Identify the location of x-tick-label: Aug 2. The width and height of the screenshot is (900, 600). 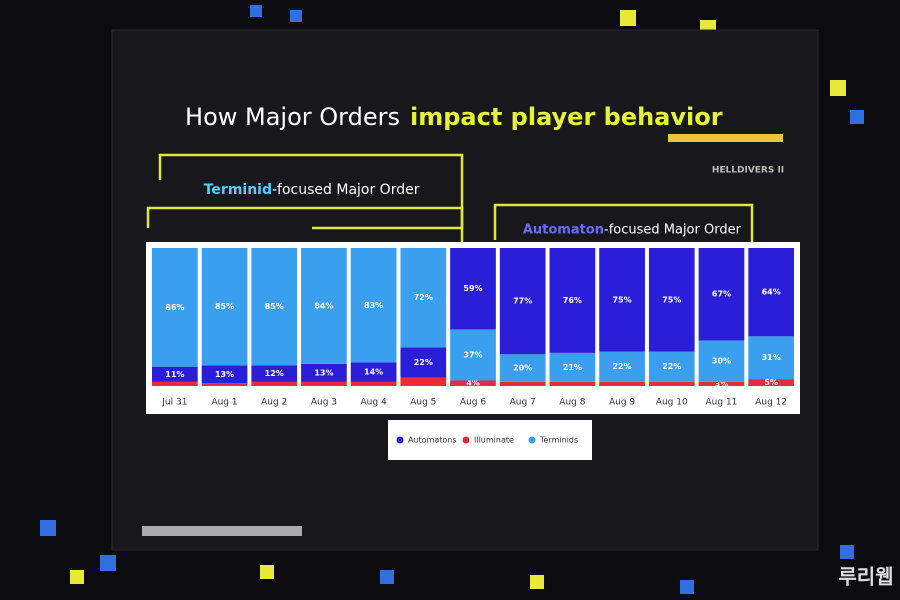
(274, 403).